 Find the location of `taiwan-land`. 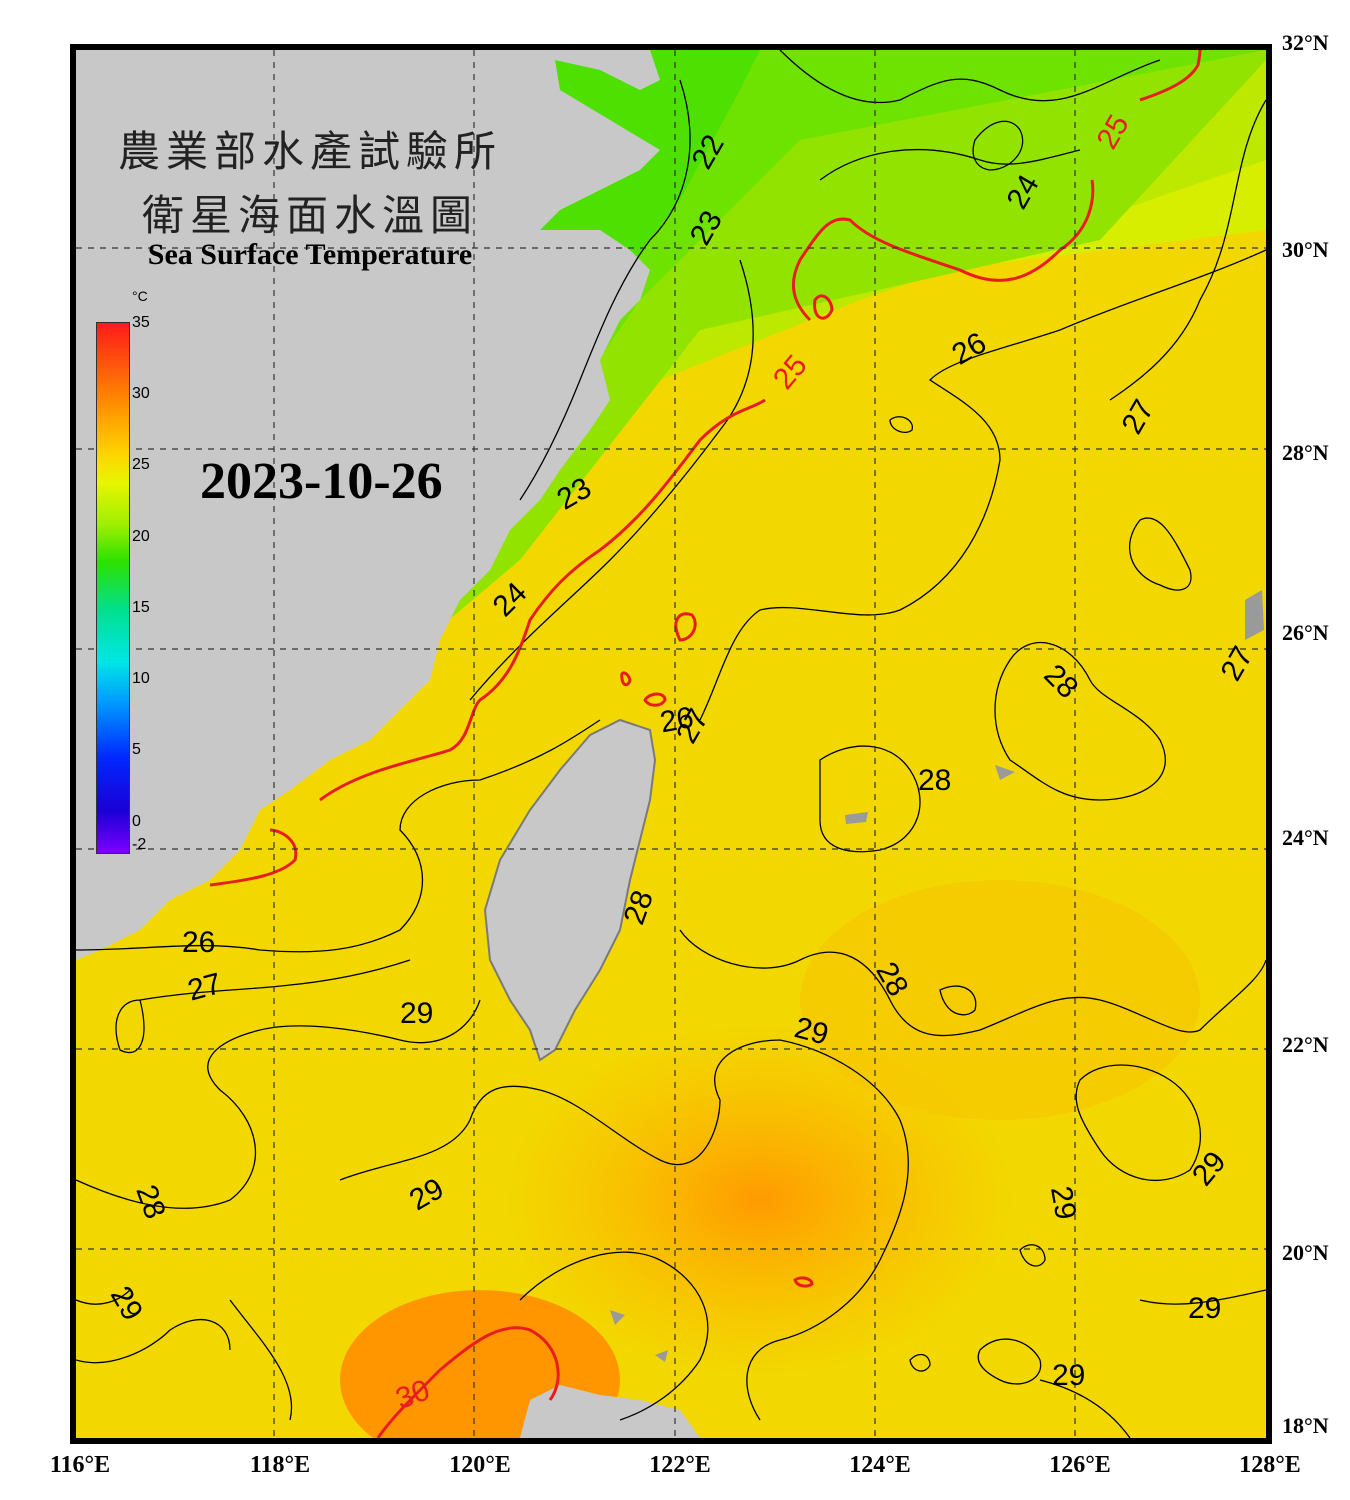

taiwan-land is located at coordinates (570, 890).